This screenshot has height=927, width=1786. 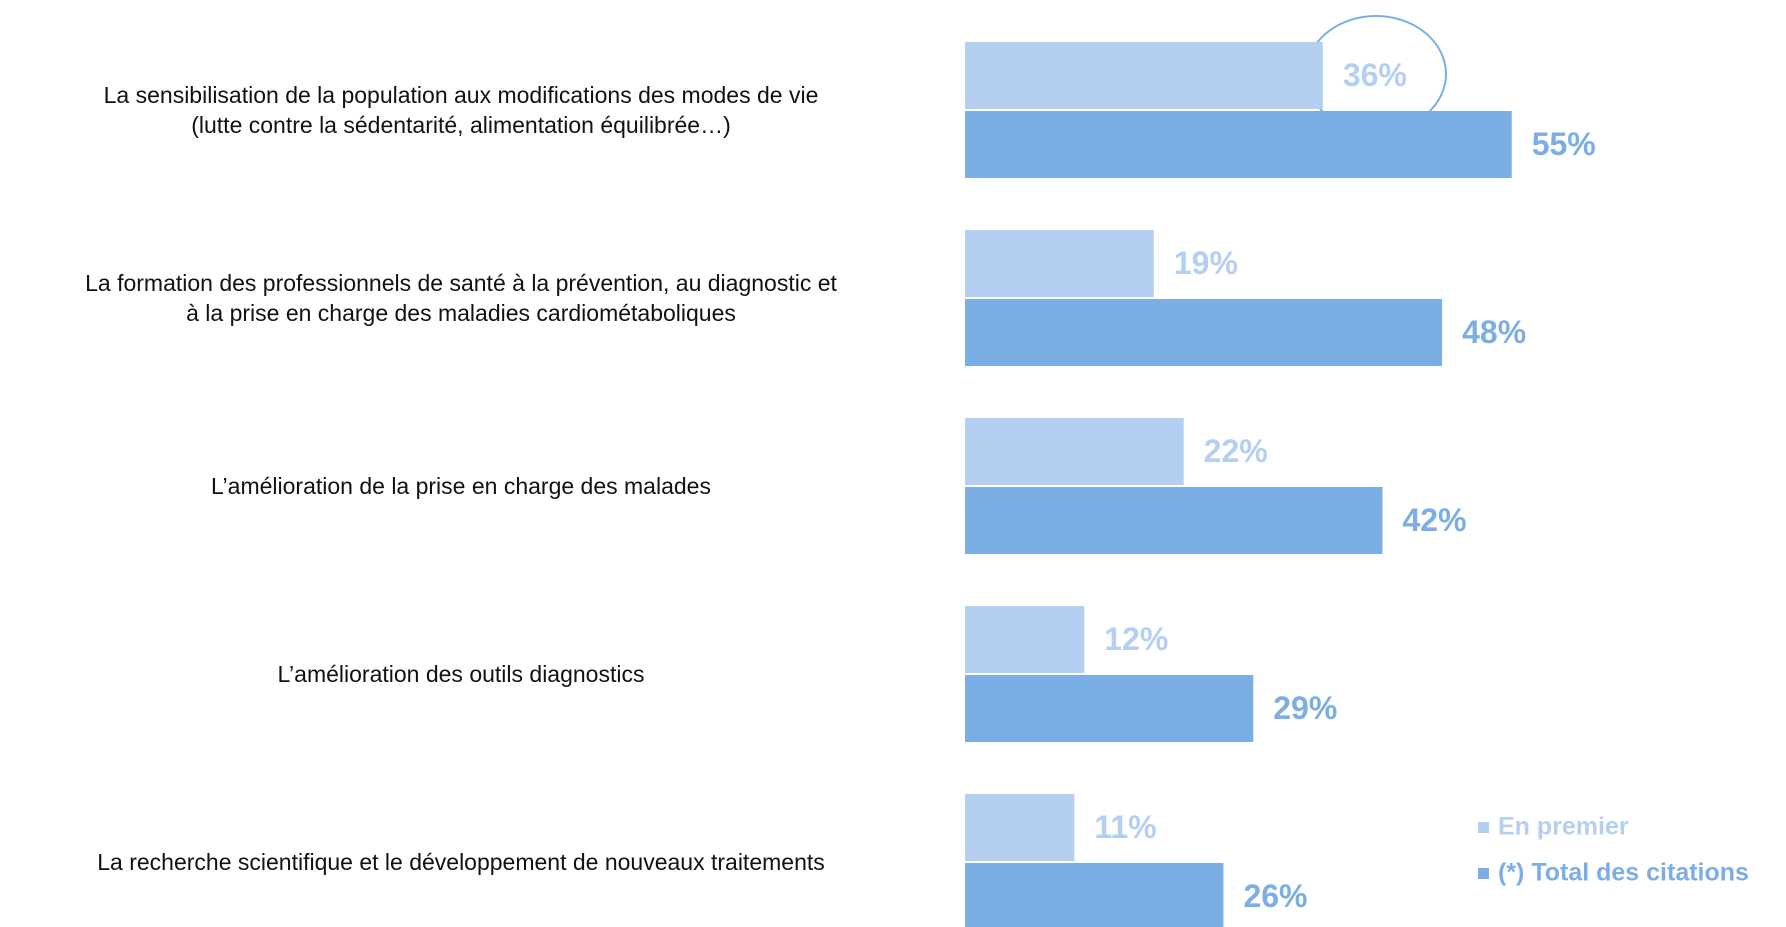 What do you see at coordinates (461, 674) in the screenshot?
I see `category-label: L’amélioration des outils diagnostics` at bounding box center [461, 674].